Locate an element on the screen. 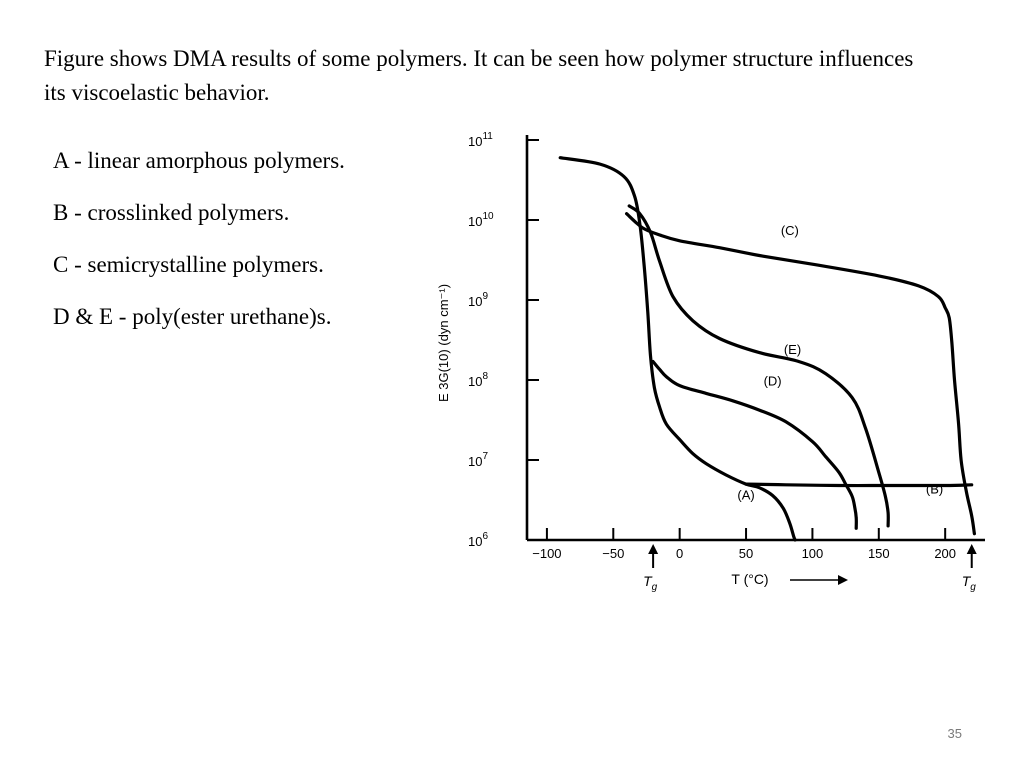  curve-label: (A) is located at coordinates (745, 495).